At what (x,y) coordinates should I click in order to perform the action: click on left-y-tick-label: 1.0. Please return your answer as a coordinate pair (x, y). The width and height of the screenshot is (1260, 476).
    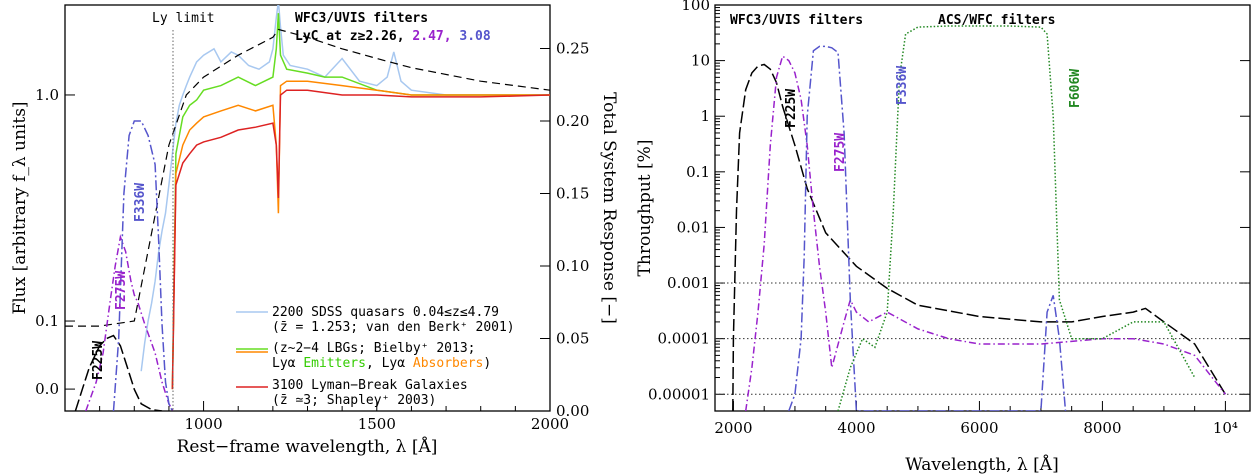
    Looking at the image, I should click on (47, 95).